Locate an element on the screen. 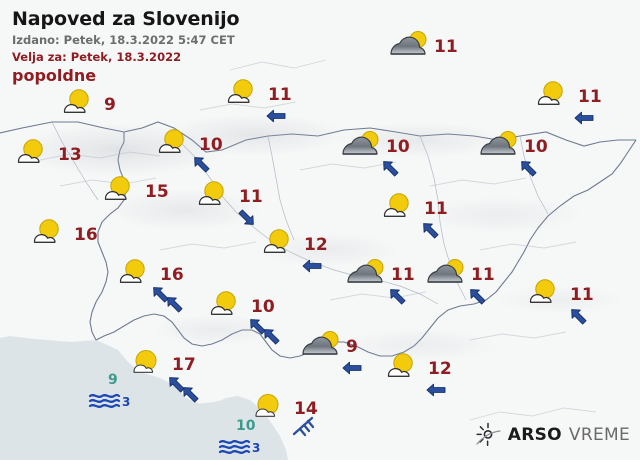  temperature-value: 15 is located at coordinates (157, 192).